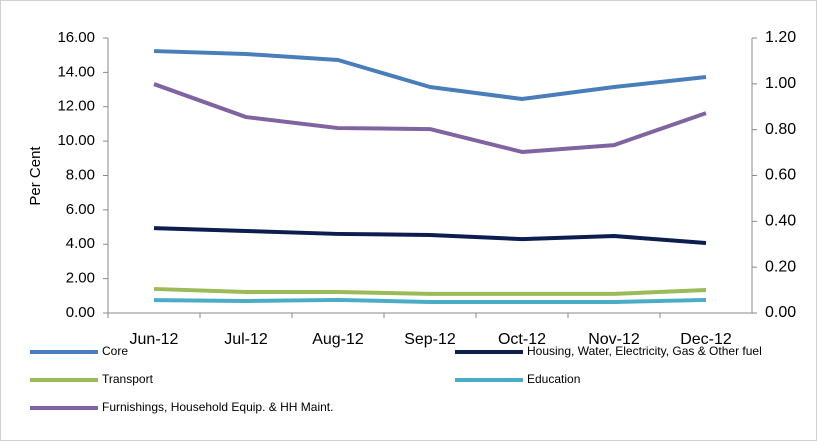 This screenshot has height=441, width=817. Describe the element at coordinates (338, 339) in the screenshot. I see `x-tick-label: Aug-12` at that location.